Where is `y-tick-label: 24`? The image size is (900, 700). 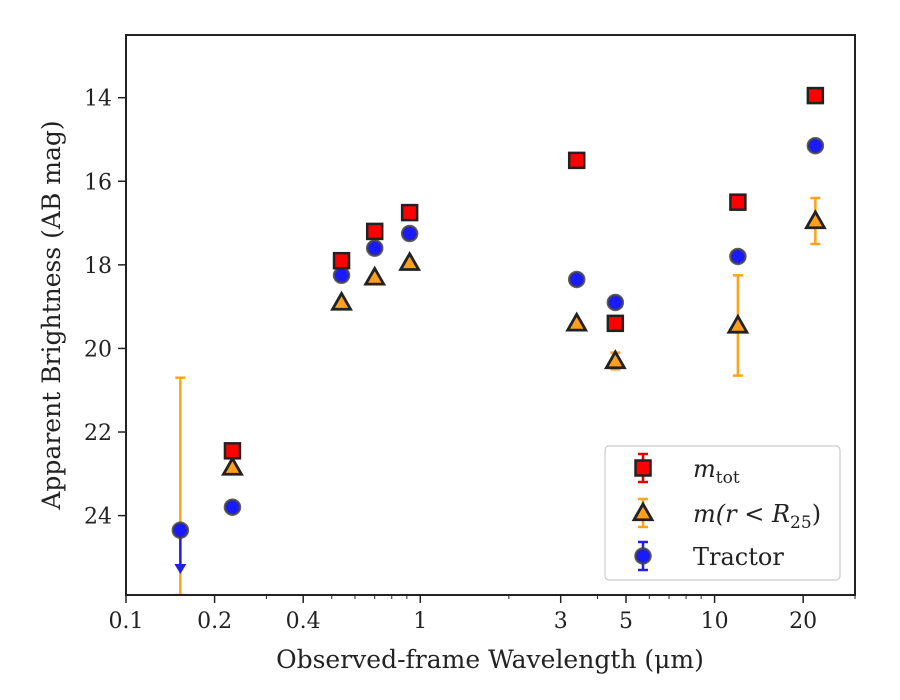
y-tick-label: 24 is located at coordinates (98, 517).